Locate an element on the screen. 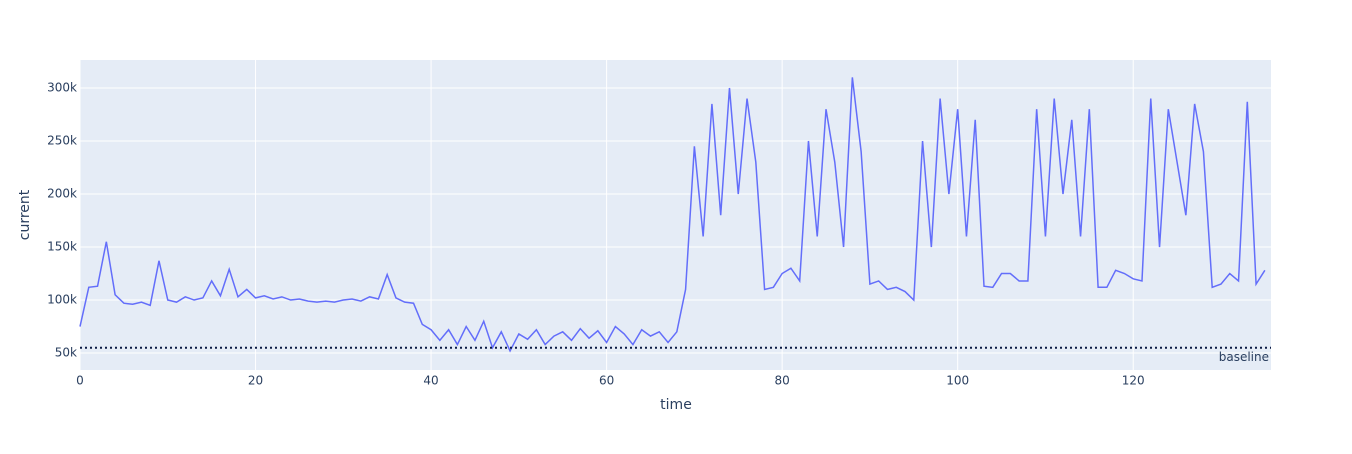 The width and height of the screenshot is (1352, 454). y-tick-label: 300k is located at coordinates (62, 87).